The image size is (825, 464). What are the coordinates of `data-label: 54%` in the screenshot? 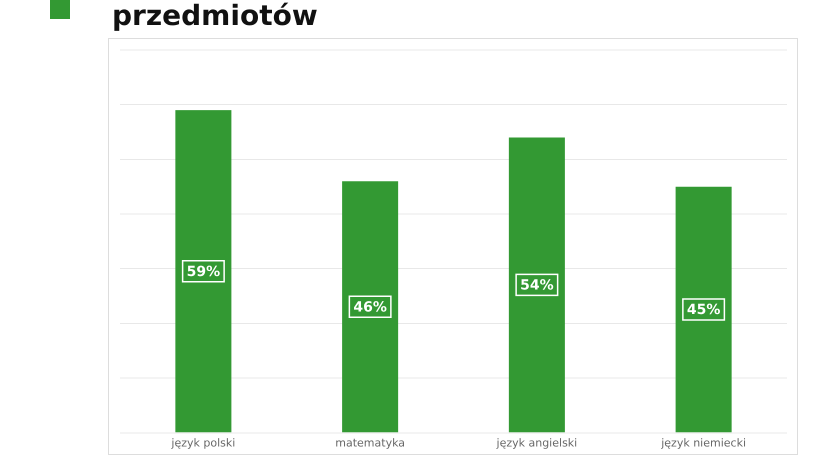 It's located at (537, 286).